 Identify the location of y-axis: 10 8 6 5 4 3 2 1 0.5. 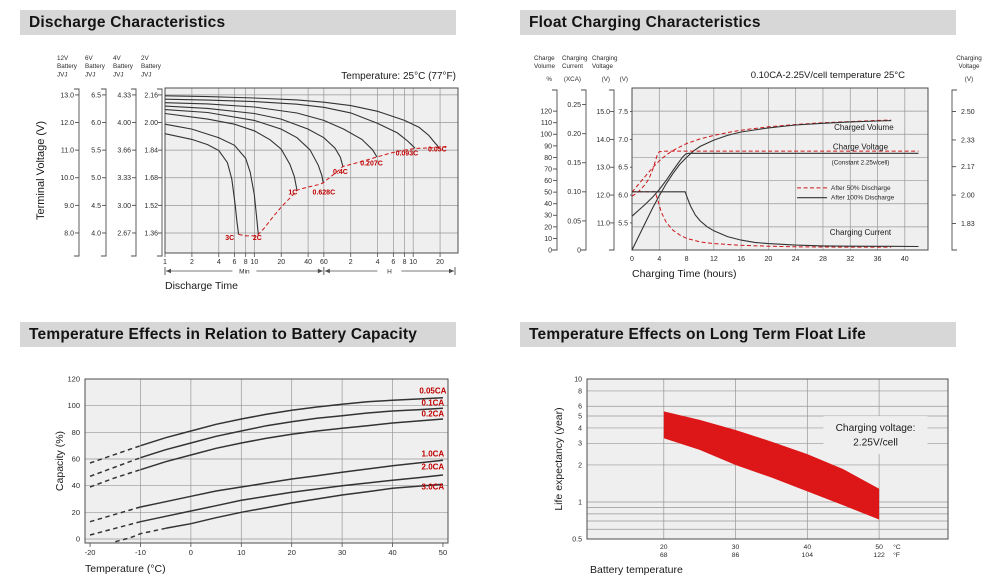
(577, 459).